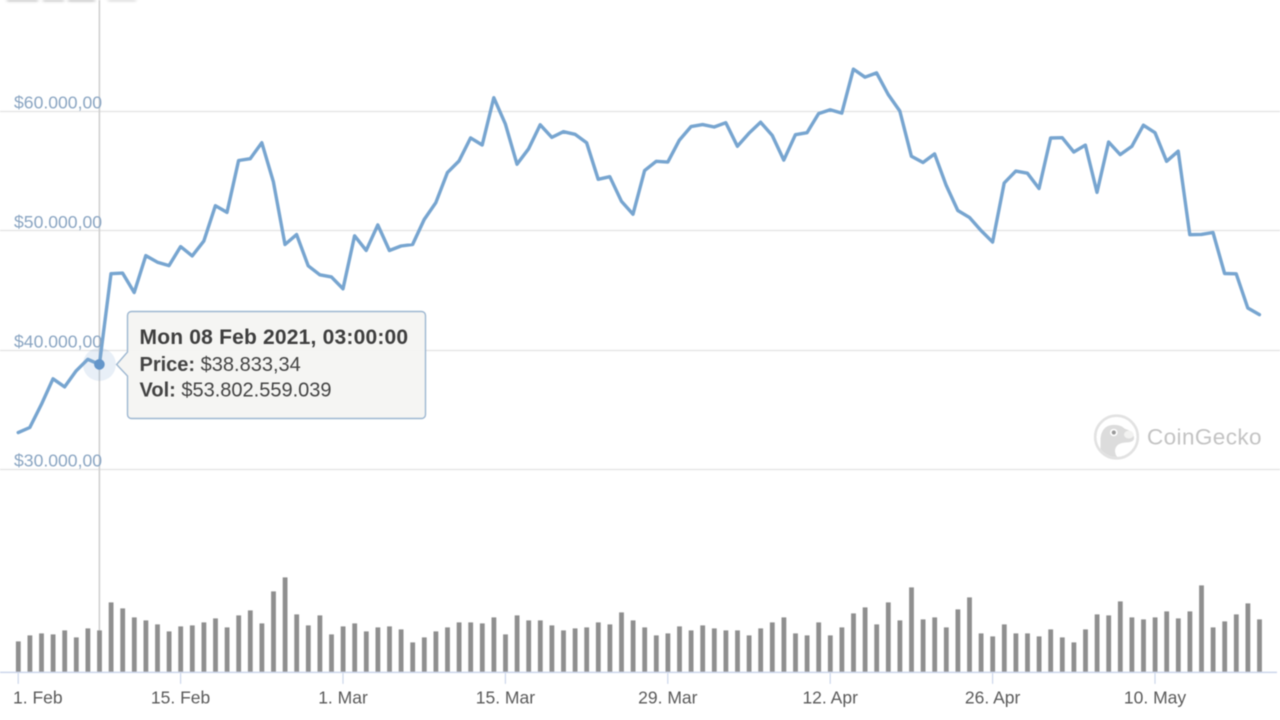  I want to click on svg-text: 1. Mar, so click(343, 698).